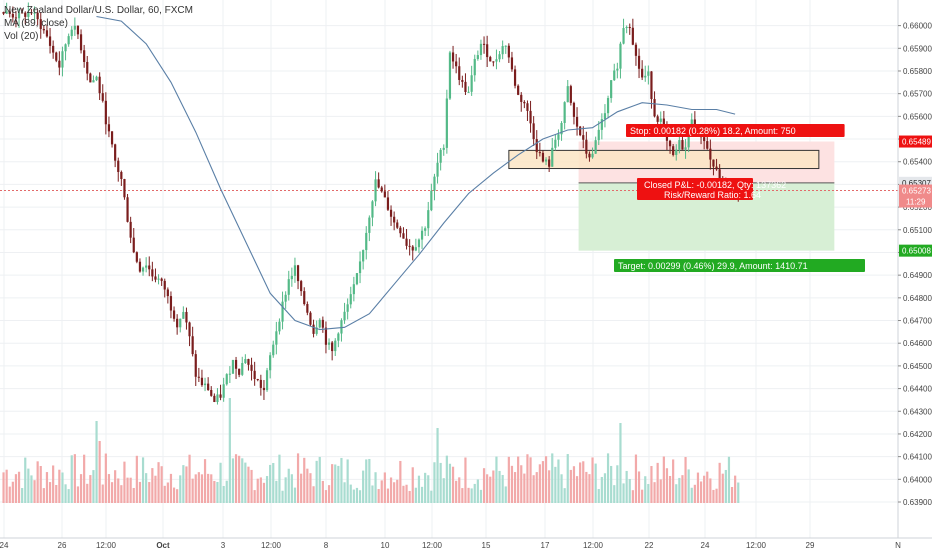  What do you see at coordinates (917, 457) in the screenshot?
I see `price-tick-label: 0.64100` at bounding box center [917, 457].